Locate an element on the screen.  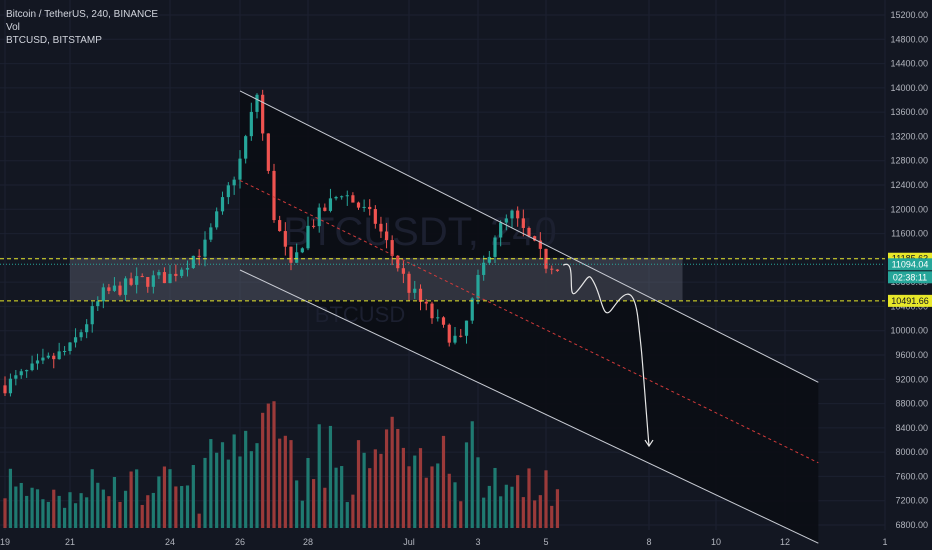
price-tick-label: 12800.00 is located at coordinates (909, 161).